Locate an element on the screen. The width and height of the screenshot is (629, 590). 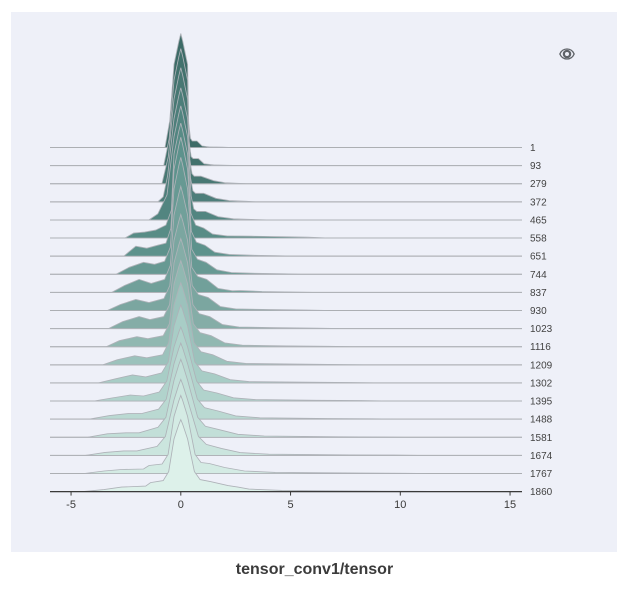
svg-text: 837 is located at coordinates (538, 293).